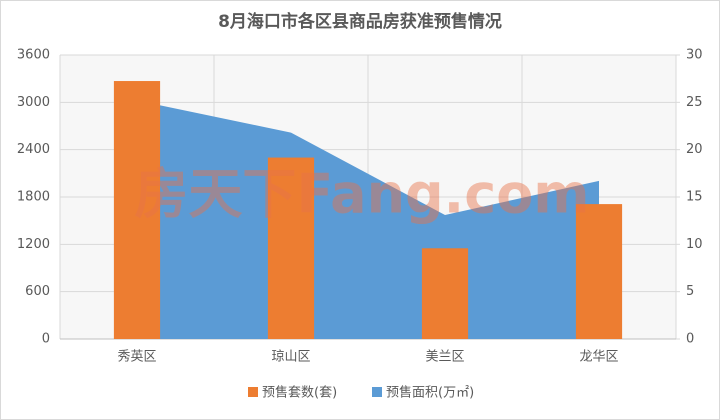 Image resolution: width=720 pixels, height=420 pixels. Describe the element at coordinates (598, 357) in the screenshot. I see `x-tick-label: 龙华区` at that location.